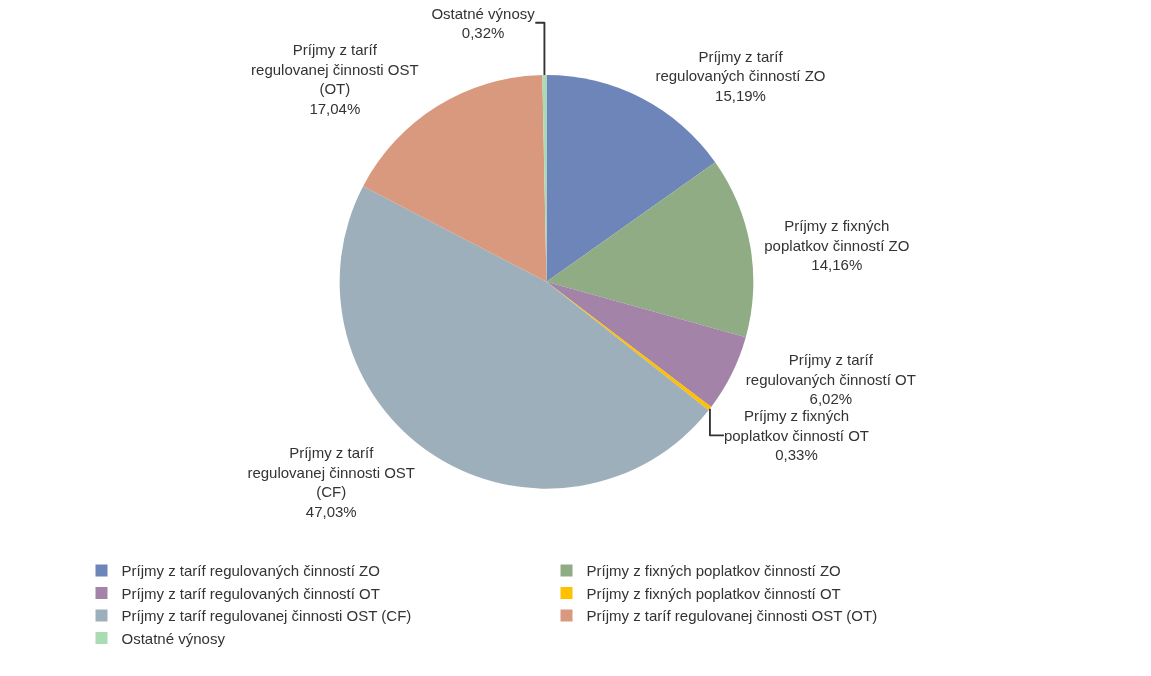 The image size is (1151, 676). Describe the element at coordinates (266, 616) in the screenshot. I see `legend-label: Príjmy z taríf regulovanej činnosti OST (CF)` at that location.